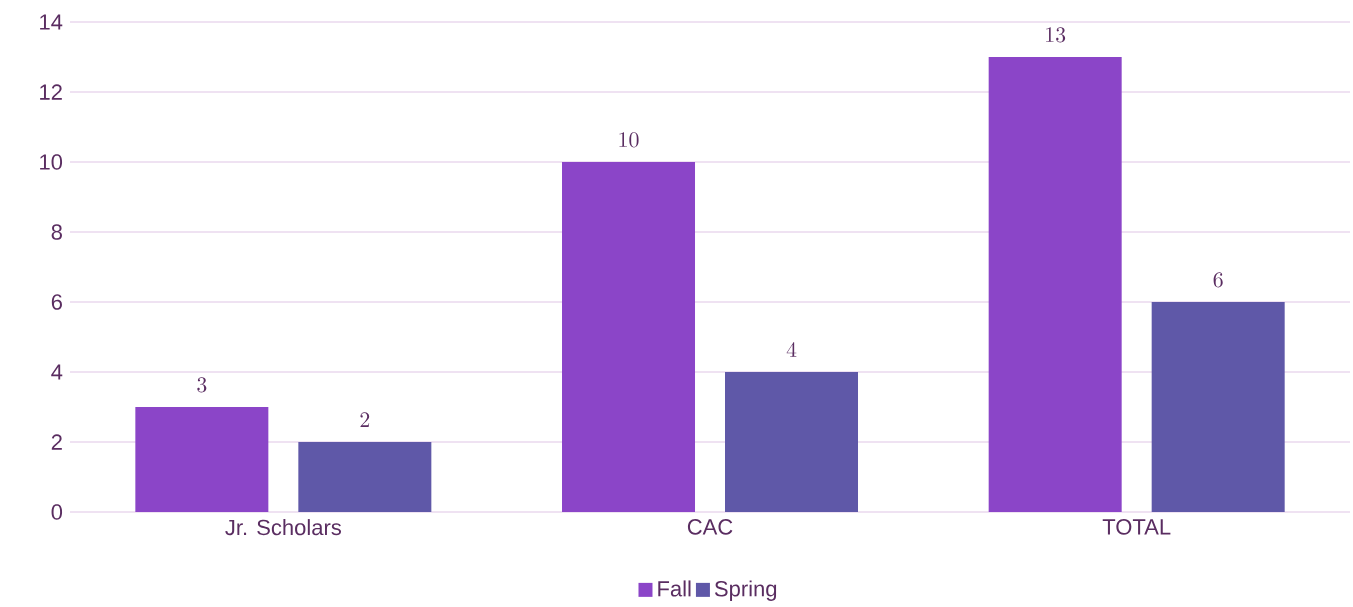 Image resolution: width=1353 pixels, height=607 pixels. I want to click on data-label: 3, so click(202, 385).